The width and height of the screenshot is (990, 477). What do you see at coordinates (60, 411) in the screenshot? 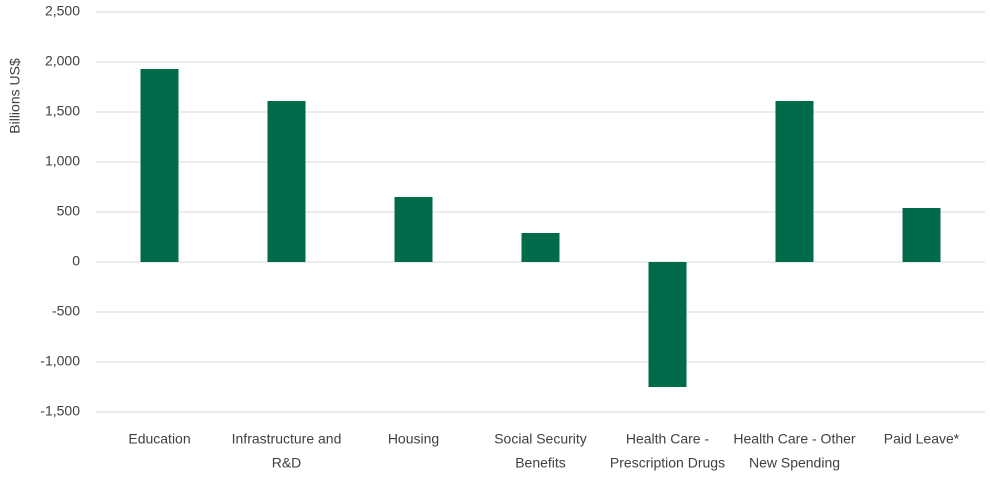
I see `y-tick-label: -1,500` at bounding box center [60, 411].